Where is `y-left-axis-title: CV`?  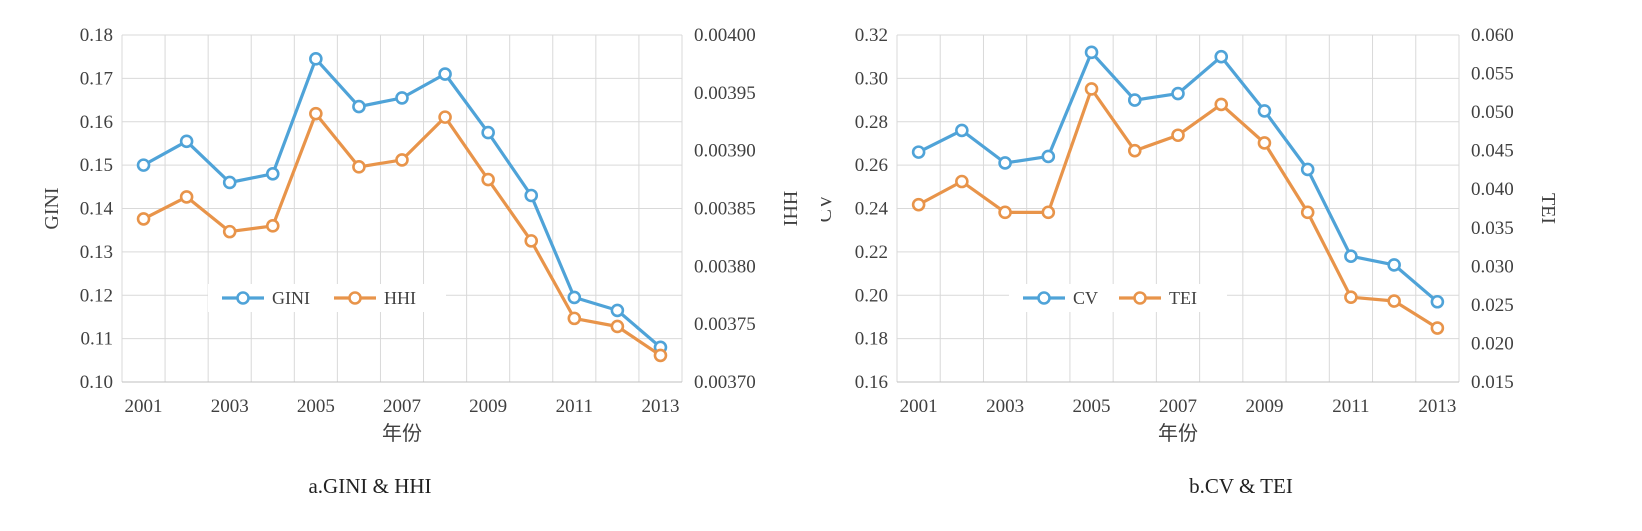 y-left-axis-title: CV is located at coordinates (828, 208).